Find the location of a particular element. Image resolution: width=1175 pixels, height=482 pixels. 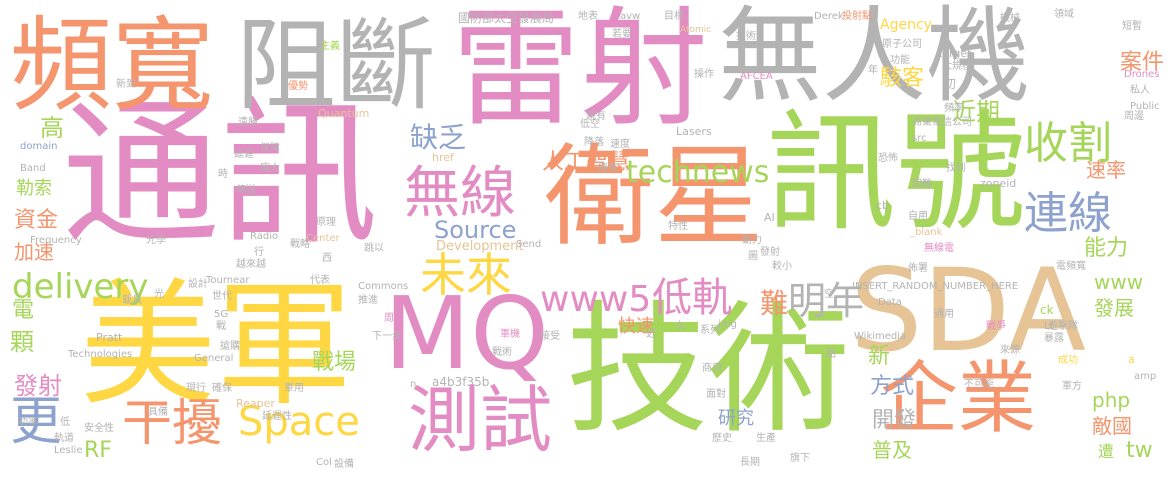

word-diguo: 敵國 is located at coordinates (1112, 426).